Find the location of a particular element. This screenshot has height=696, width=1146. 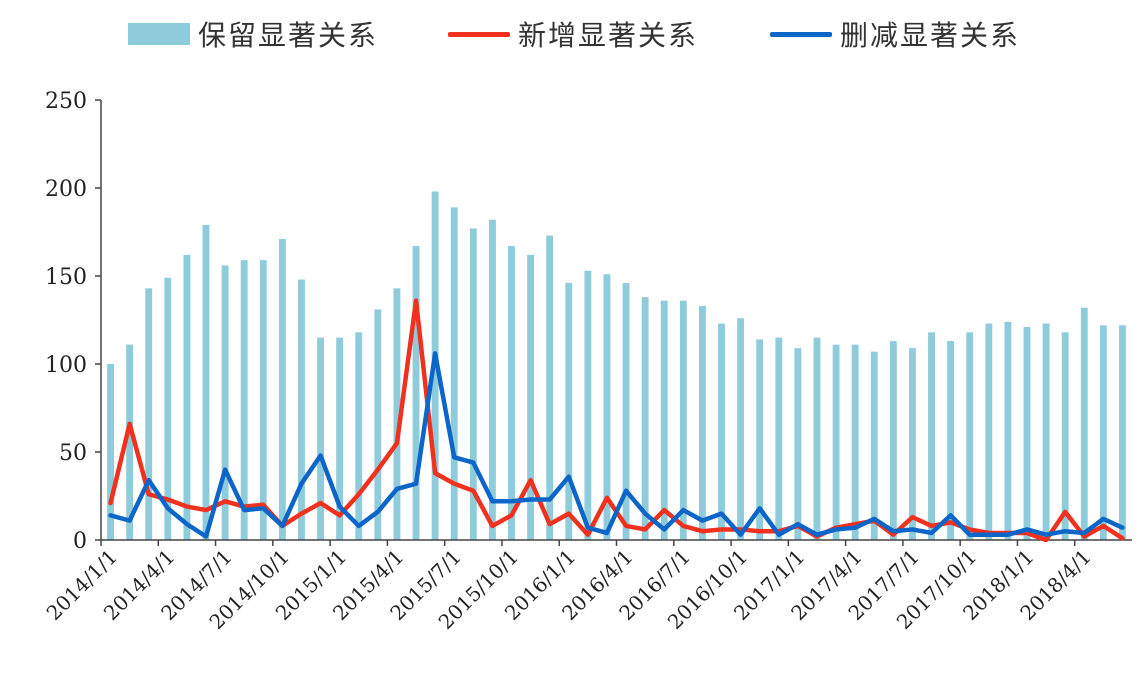

legend-swatch-added is located at coordinates (479, 34).